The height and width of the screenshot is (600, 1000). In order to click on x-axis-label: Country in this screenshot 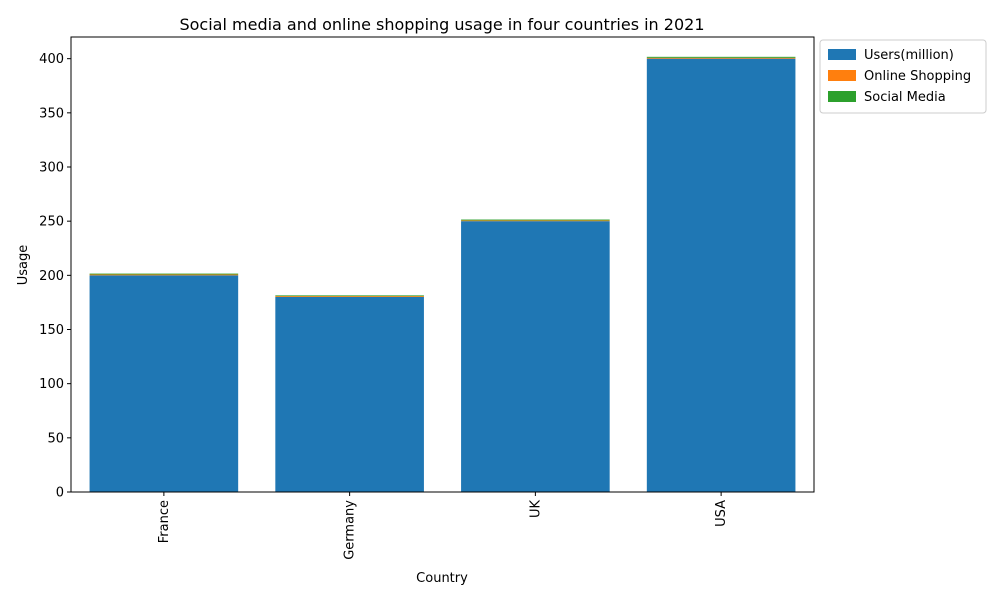, I will do `click(442, 578)`.